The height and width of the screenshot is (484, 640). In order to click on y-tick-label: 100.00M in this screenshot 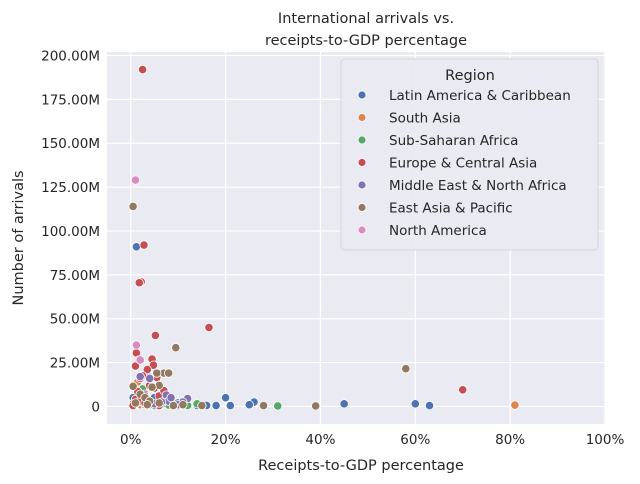, I will do `click(70, 232)`.